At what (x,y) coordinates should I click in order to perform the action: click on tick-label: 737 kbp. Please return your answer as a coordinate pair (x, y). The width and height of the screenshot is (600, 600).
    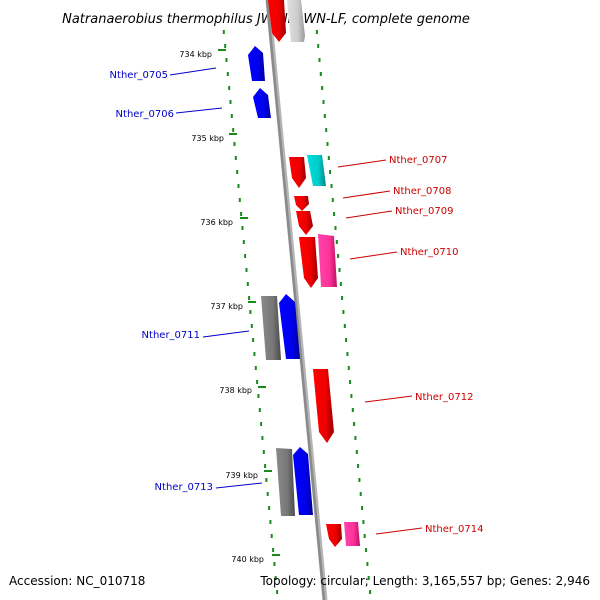
    Looking at the image, I should click on (226, 306).